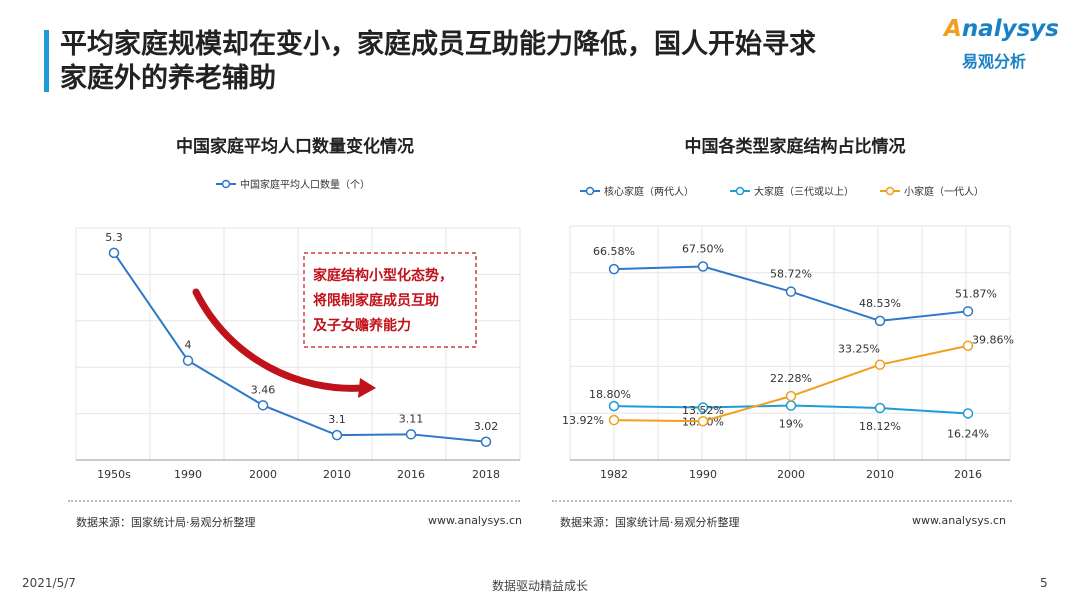 This screenshot has width=1080, height=608. I want to click on annotation-box, so click(390, 300).